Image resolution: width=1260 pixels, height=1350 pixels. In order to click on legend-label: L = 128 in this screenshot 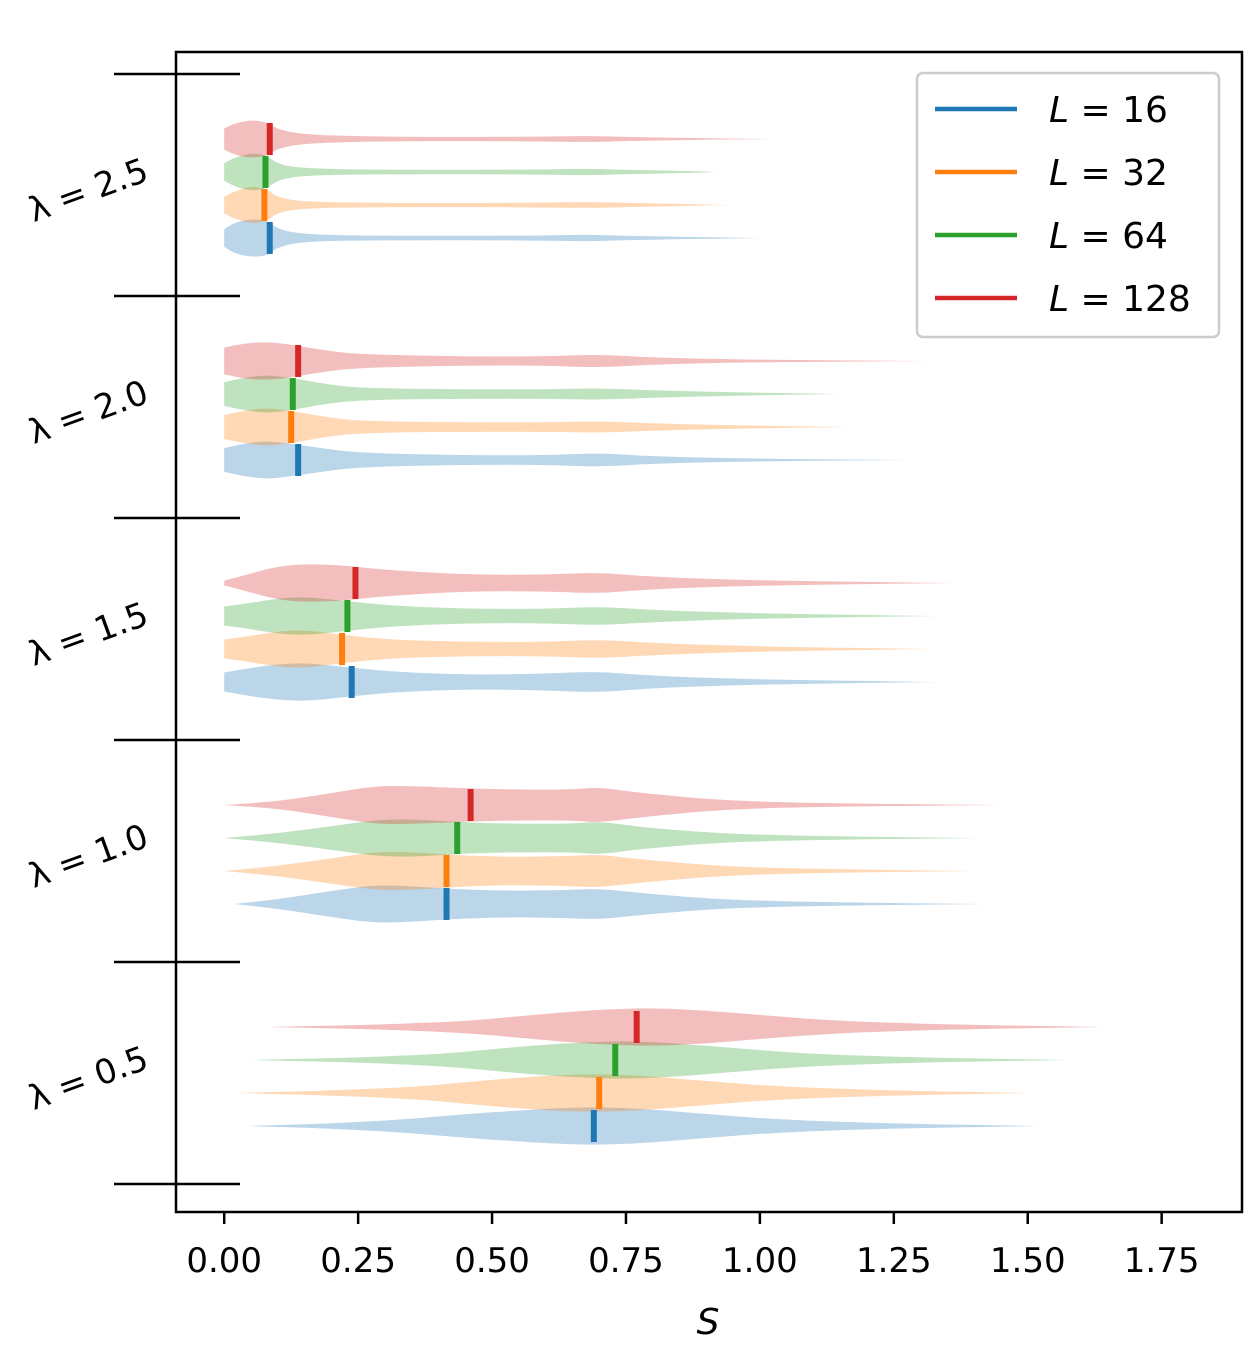, I will do `click(1120, 299)`.